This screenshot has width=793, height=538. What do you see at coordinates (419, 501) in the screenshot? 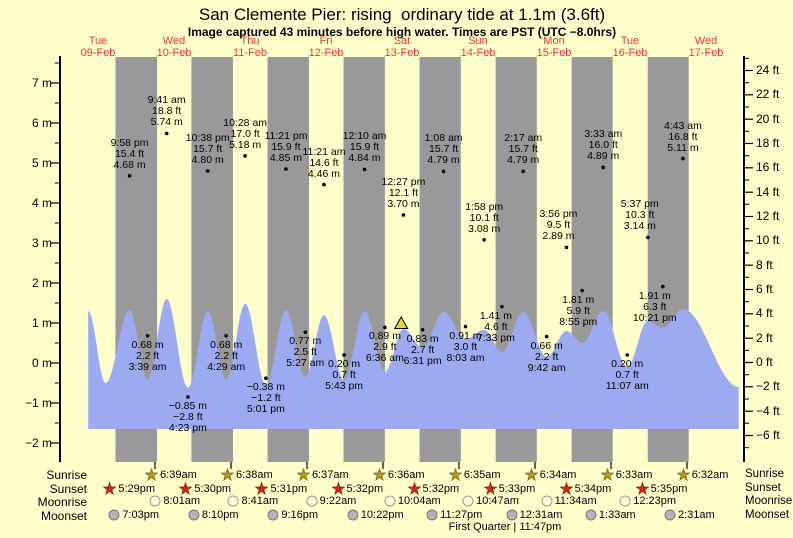
I see `moonrise-time: 10:04am` at bounding box center [419, 501].